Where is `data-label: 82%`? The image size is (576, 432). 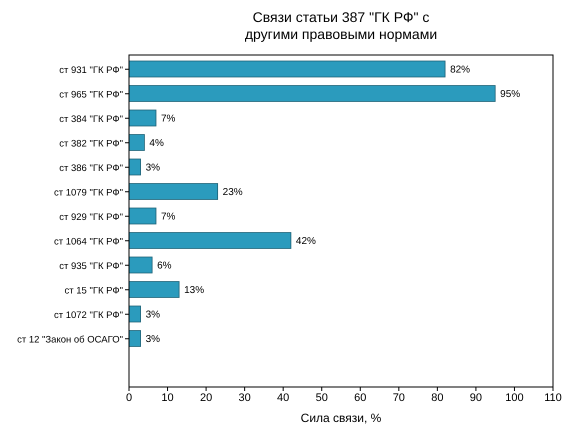 data-label: 82% is located at coordinates (460, 70).